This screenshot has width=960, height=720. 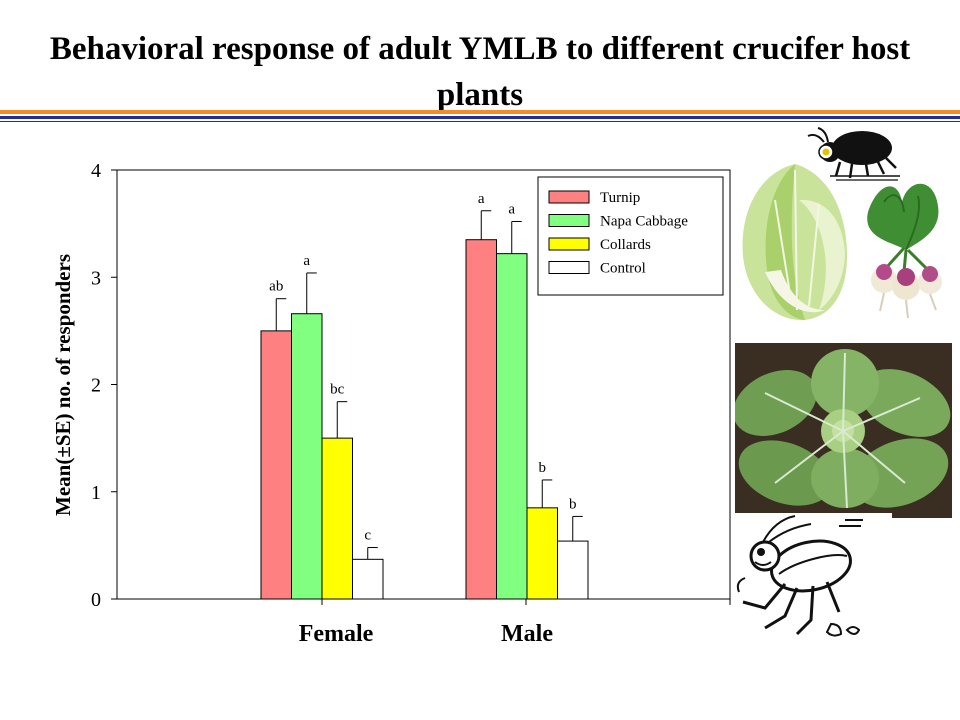 What do you see at coordinates (480, 112) in the screenshot?
I see `title-rule-orange` at bounding box center [480, 112].